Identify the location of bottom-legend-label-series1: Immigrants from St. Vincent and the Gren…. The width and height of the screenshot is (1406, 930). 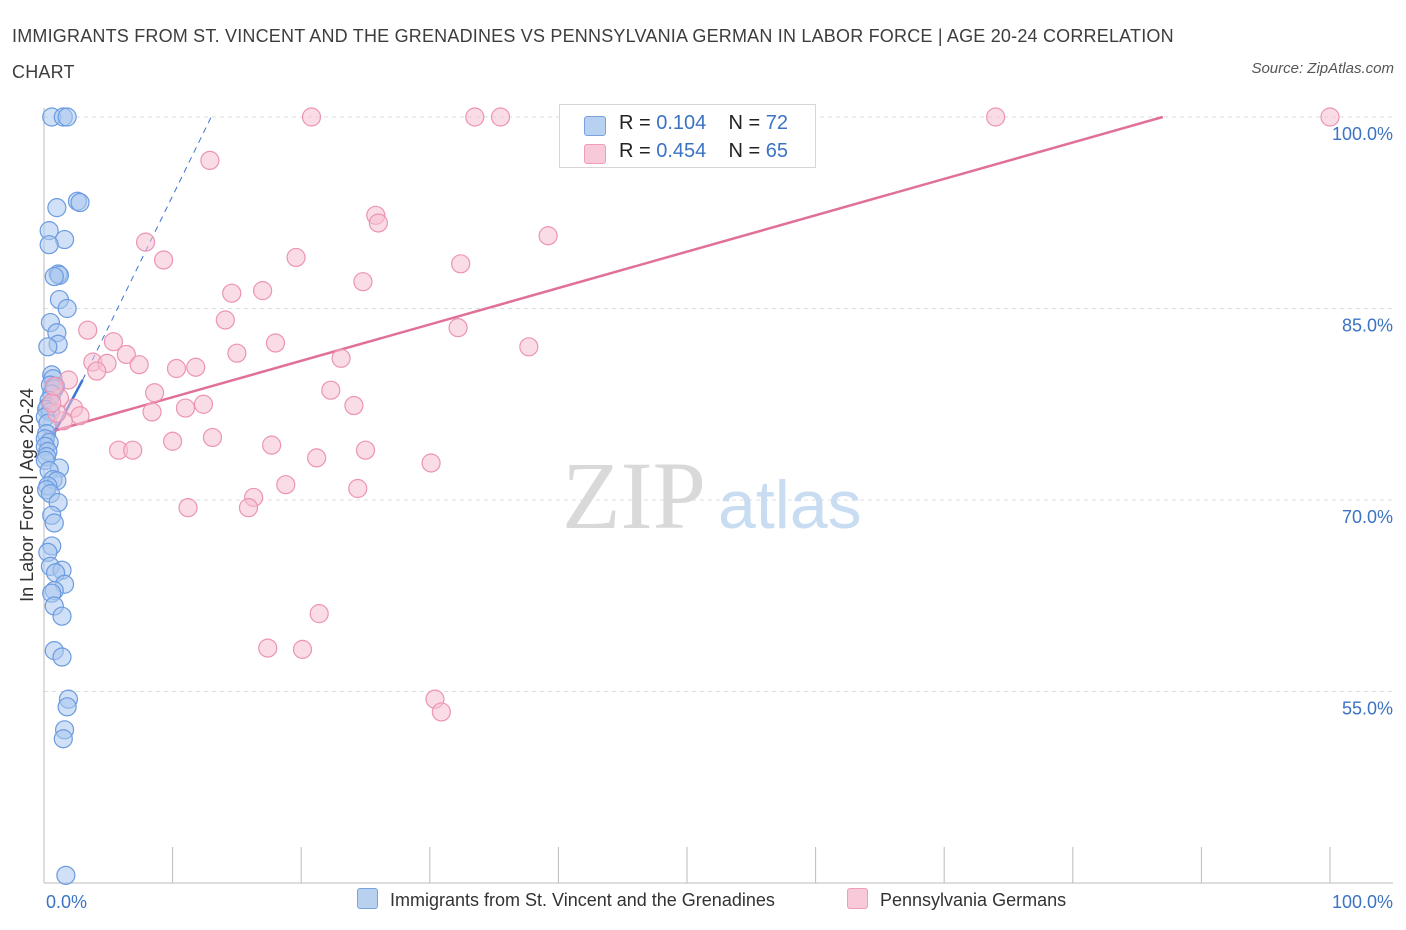
(582, 900).